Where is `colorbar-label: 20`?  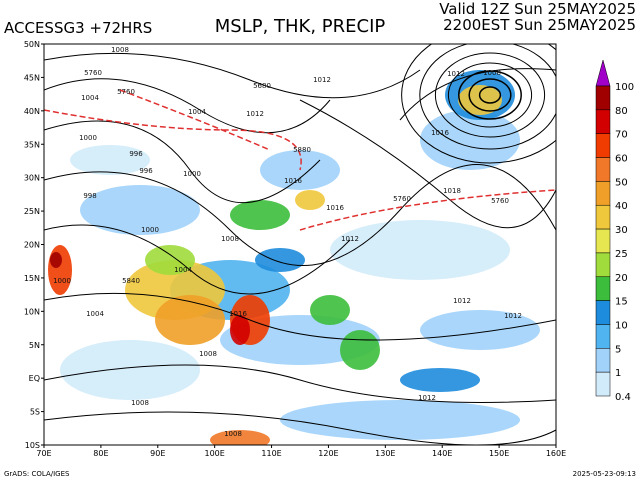
colorbar-label: 20 is located at coordinates (621, 278).